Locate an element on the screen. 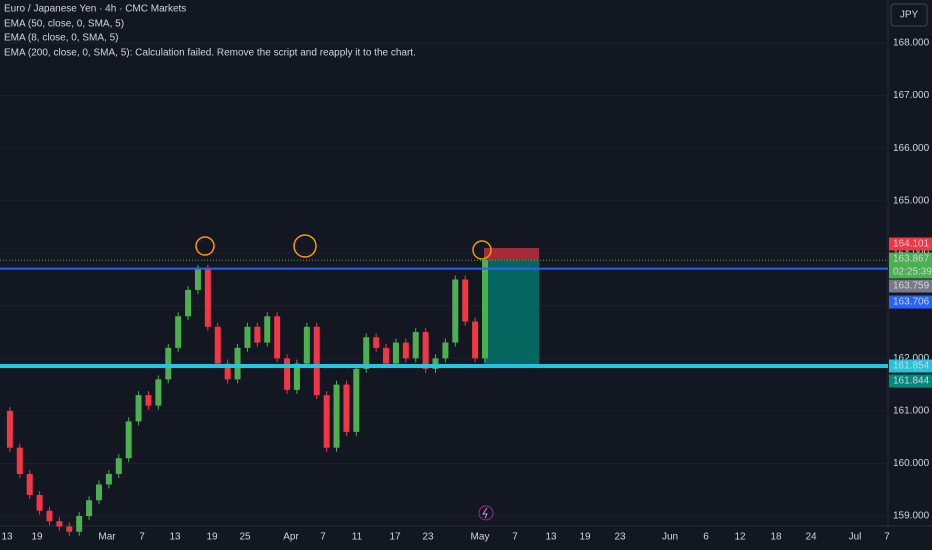 Image resolution: width=932 pixels, height=550 pixels. target-zone is located at coordinates (511, 313).